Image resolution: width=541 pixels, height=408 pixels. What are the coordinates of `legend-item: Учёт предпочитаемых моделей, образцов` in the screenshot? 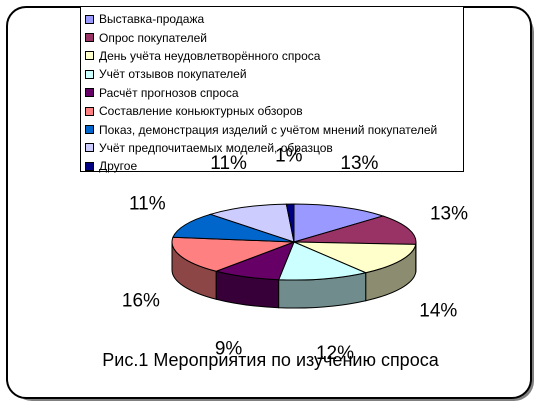 It's located at (274, 148).